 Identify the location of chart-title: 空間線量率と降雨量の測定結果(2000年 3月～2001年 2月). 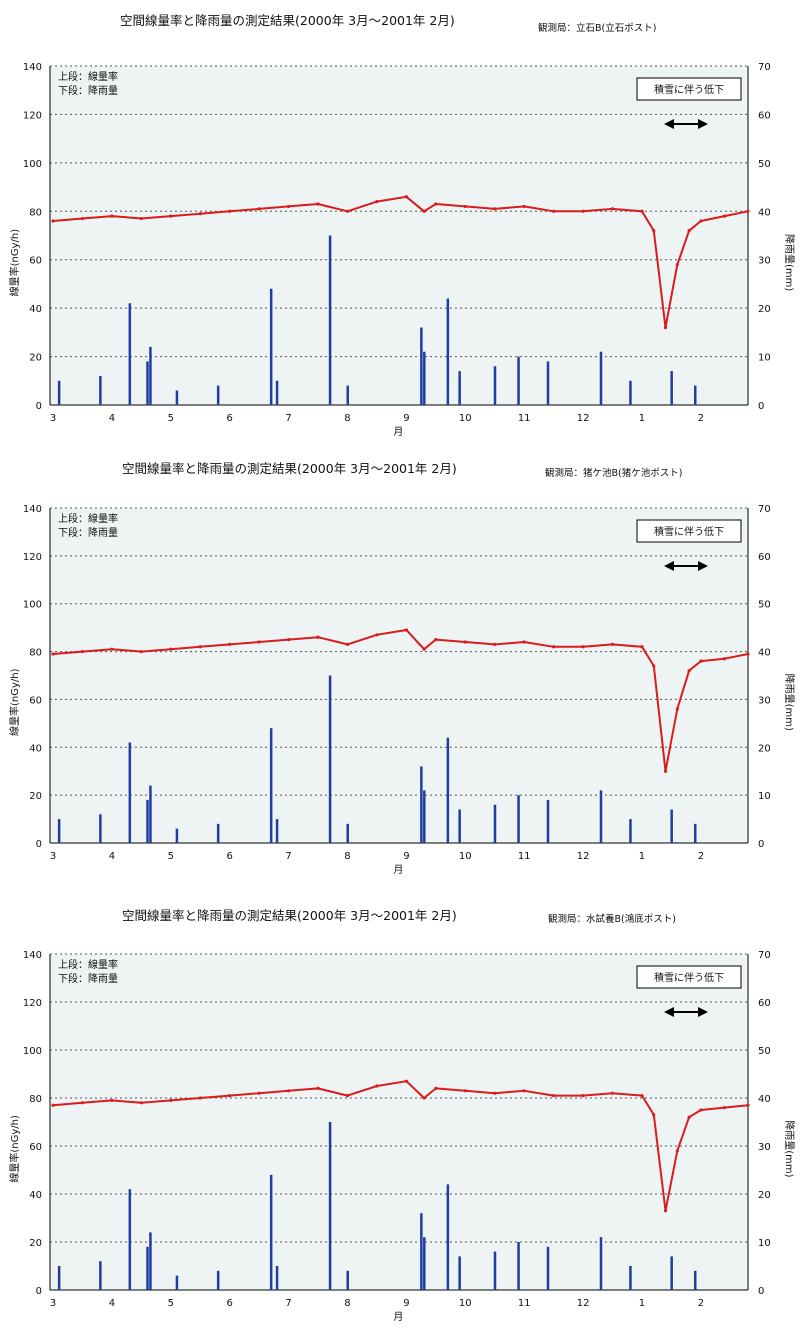
(287, 20).